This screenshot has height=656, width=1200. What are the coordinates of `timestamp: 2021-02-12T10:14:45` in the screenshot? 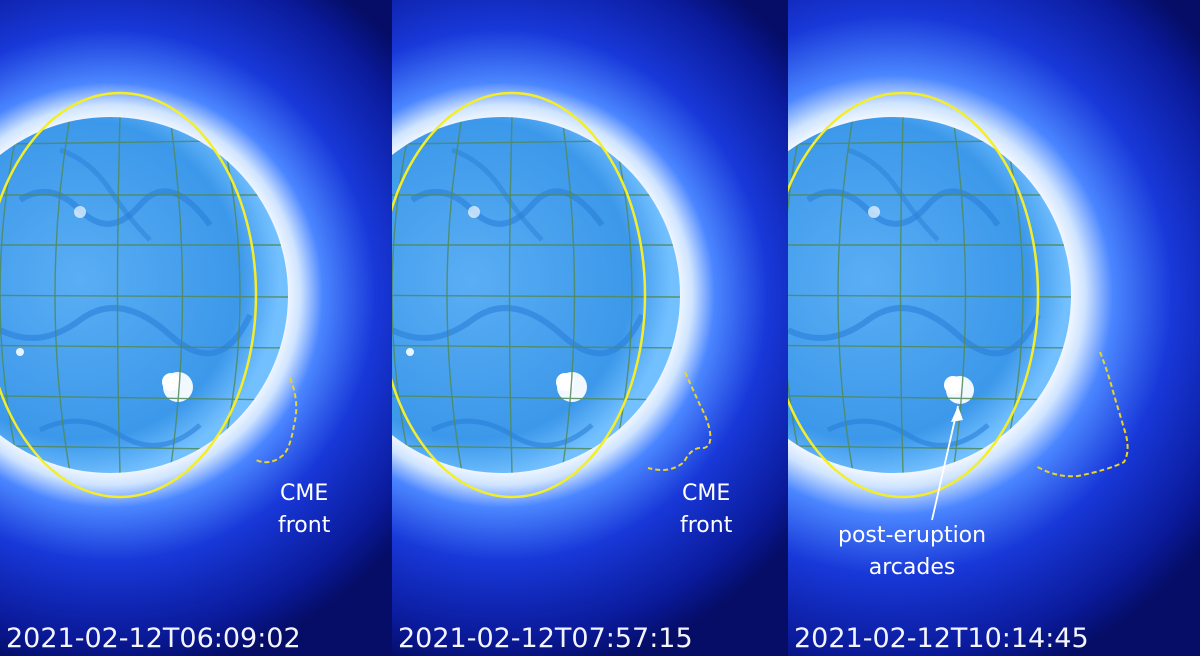 It's located at (941, 638).